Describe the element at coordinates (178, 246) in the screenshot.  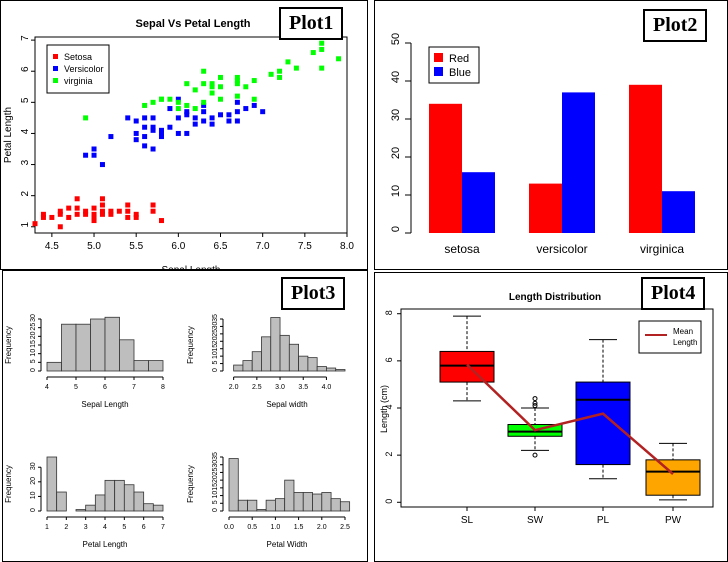
I see `x-tick-label: 6.0` at that location.